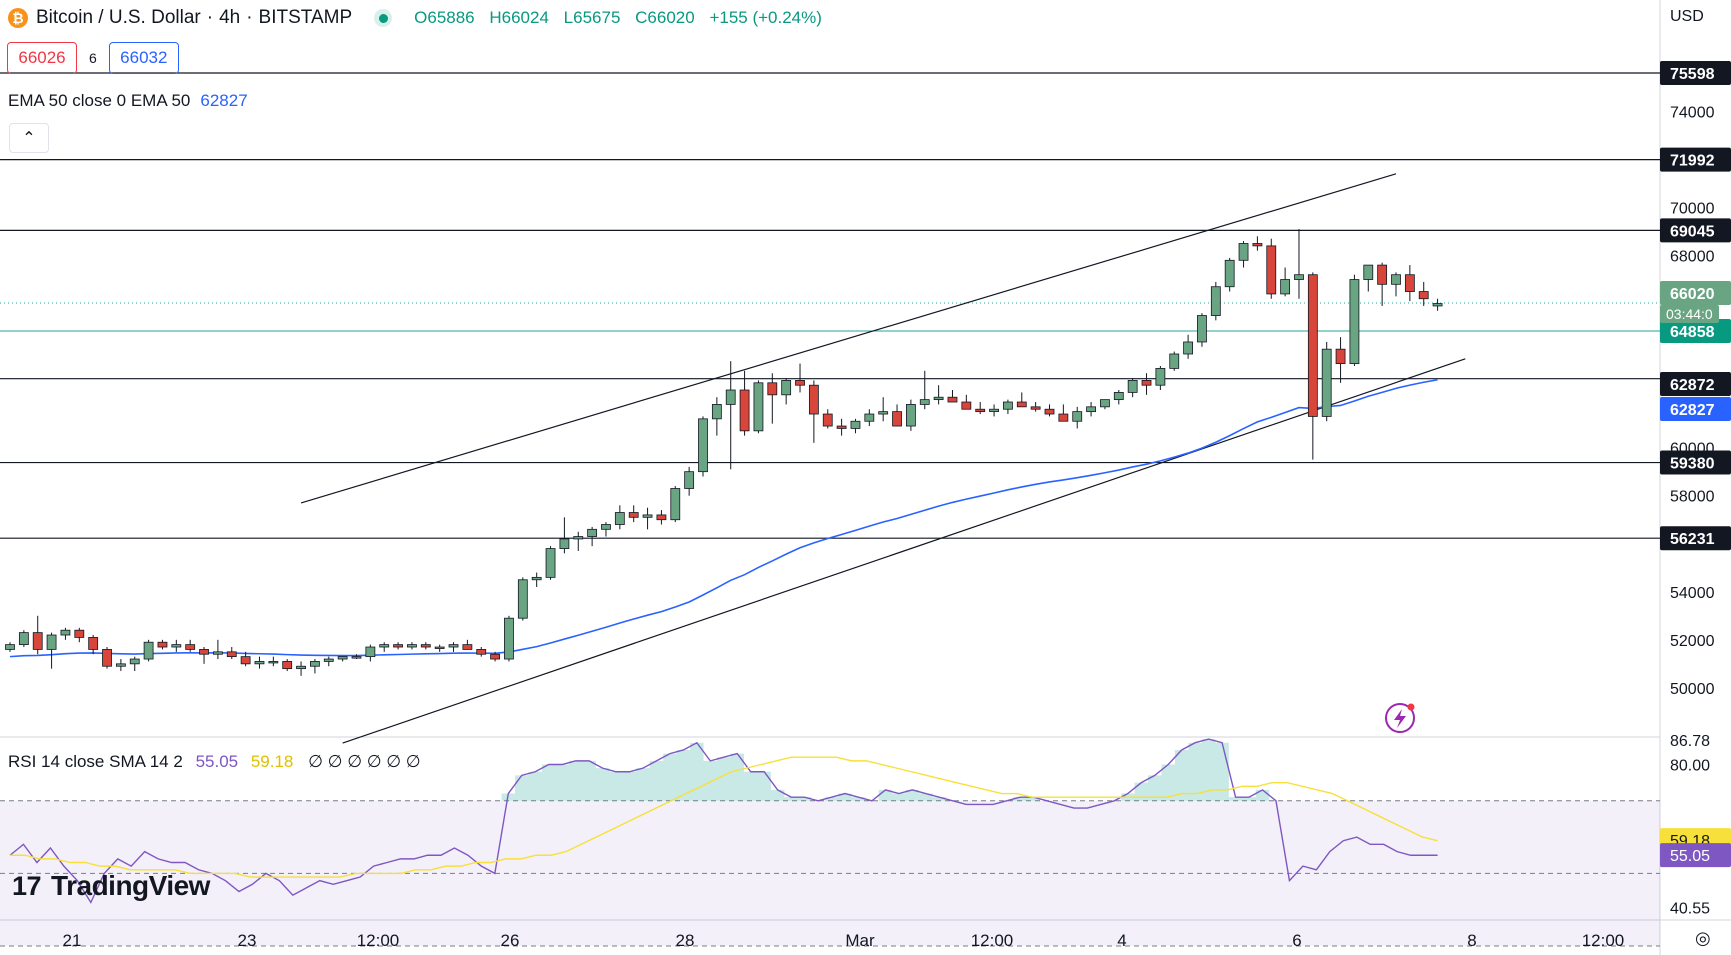 The width and height of the screenshot is (1731, 955). Describe the element at coordinates (1690, 765) in the screenshot. I see `rsi-tick-label: 80.00` at that location.